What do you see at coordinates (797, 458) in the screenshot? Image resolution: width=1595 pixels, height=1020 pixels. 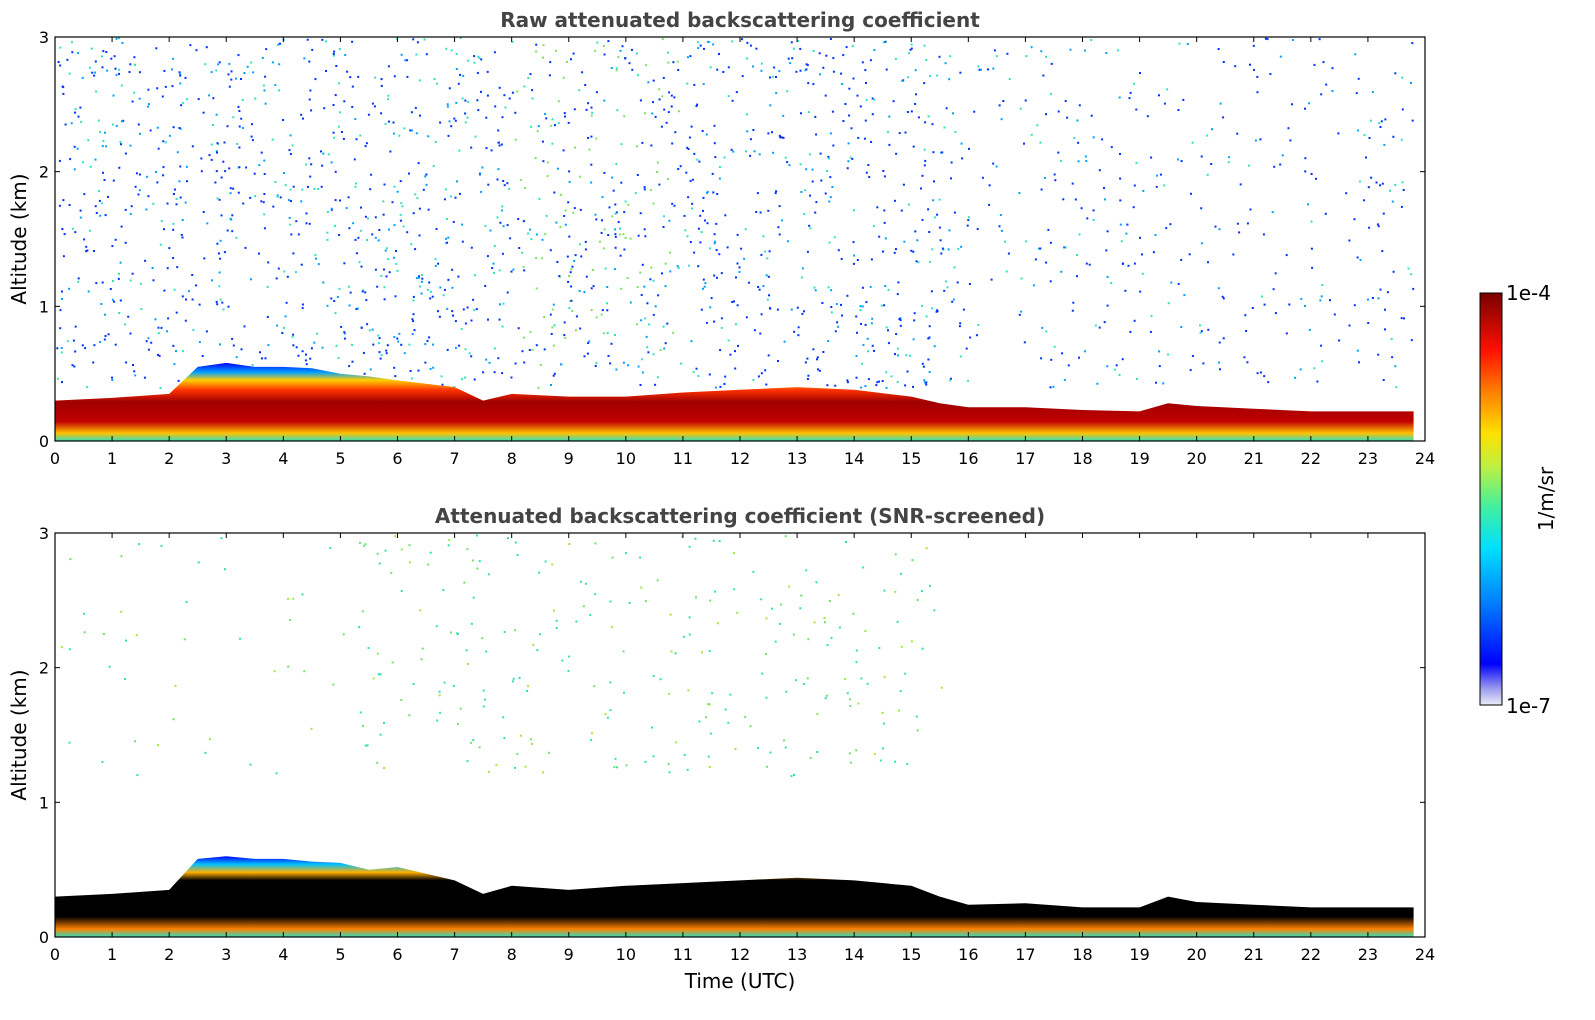 I see `x-tick-label: 13` at bounding box center [797, 458].